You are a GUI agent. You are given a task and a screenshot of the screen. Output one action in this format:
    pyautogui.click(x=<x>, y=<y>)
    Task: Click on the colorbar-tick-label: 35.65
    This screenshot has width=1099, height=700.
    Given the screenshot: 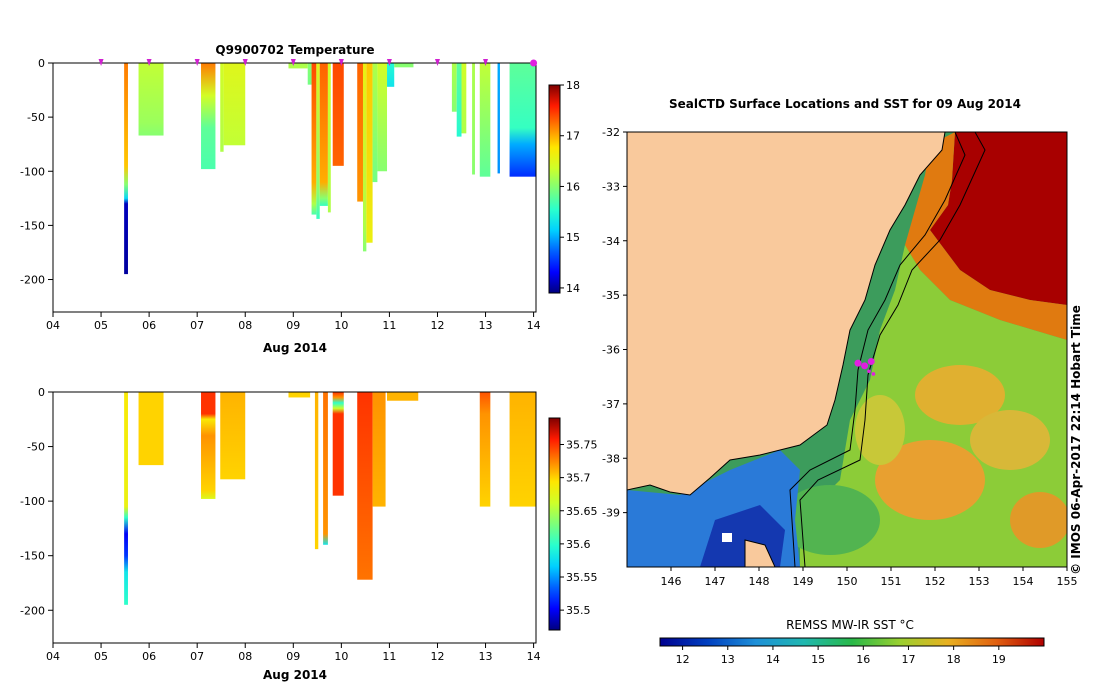 What is the action you would take?
    pyautogui.click(x=582, y=511)
    